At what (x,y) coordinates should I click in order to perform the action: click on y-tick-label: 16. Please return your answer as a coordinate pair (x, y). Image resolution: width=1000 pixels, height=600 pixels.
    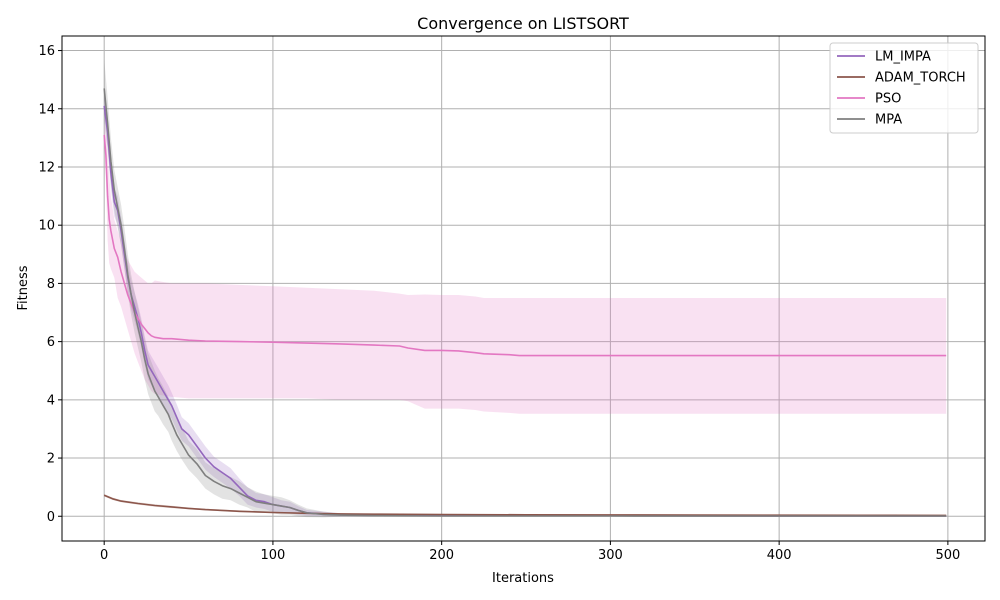
    Looking at the image, I should click on (46, 51).